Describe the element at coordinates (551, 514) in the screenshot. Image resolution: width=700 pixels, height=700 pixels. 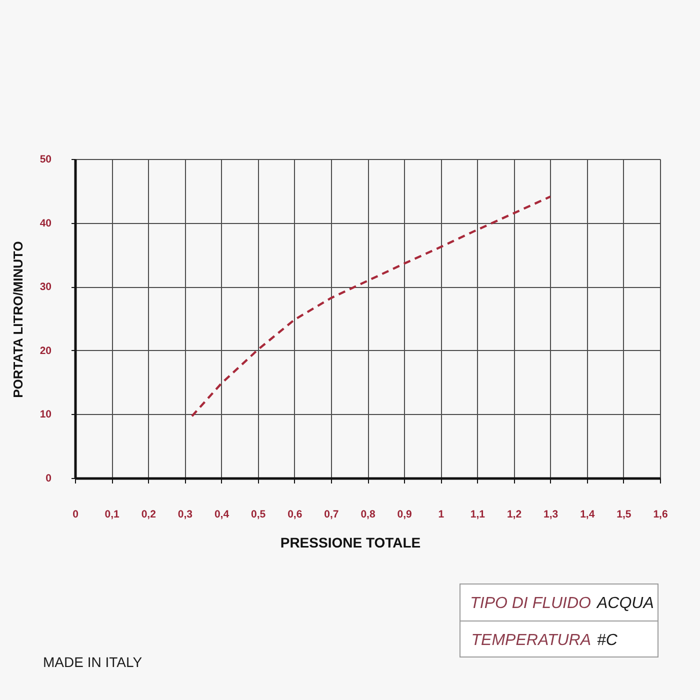
I see `x-tick-label: 1,3` at that location.